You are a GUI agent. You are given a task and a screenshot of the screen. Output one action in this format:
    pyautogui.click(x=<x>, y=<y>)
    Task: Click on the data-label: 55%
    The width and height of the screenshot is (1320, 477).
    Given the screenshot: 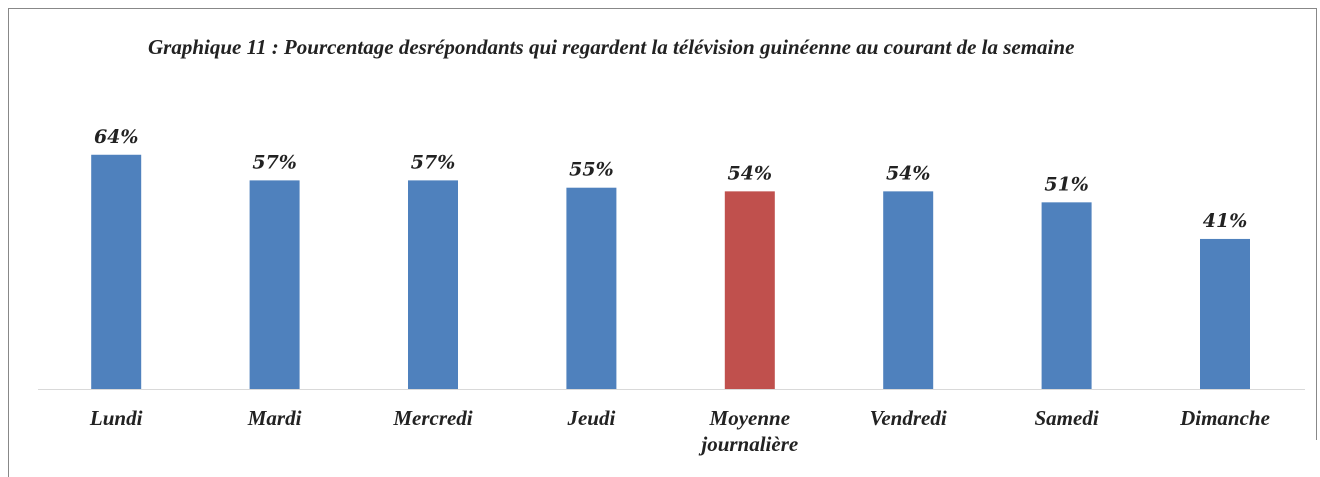 What is the action you would take?
    pyautogui.click(x=591, y=170)
    